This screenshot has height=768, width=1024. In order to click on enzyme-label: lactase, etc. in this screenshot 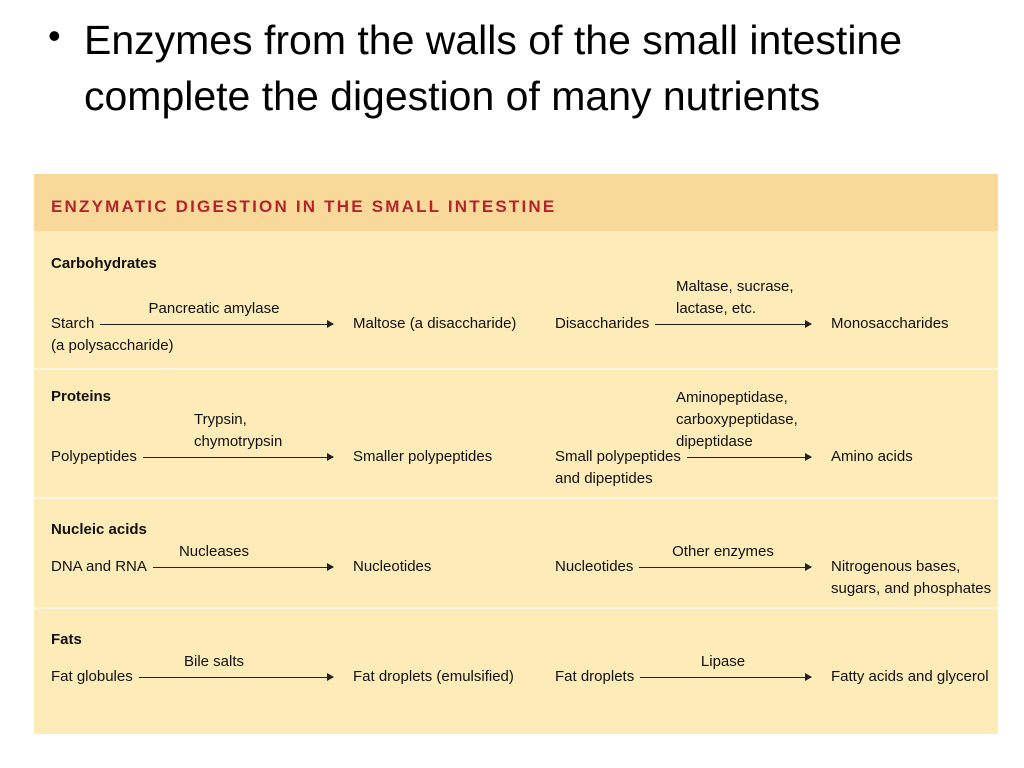, I will do `click(716, 308)`.